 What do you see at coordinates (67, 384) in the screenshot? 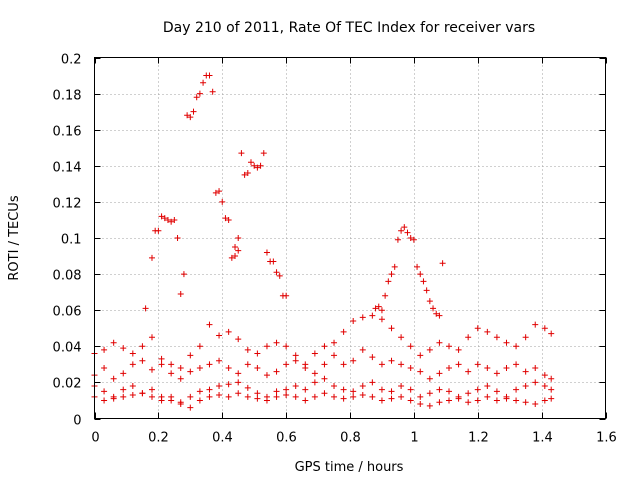
I see `y-tick-label: 0.02` at bounding box center [67, 384].